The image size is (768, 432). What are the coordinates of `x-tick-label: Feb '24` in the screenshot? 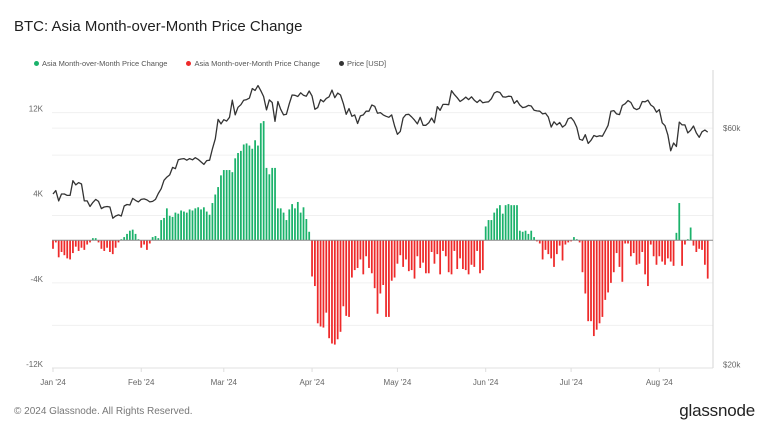 It's located at (141, 382).